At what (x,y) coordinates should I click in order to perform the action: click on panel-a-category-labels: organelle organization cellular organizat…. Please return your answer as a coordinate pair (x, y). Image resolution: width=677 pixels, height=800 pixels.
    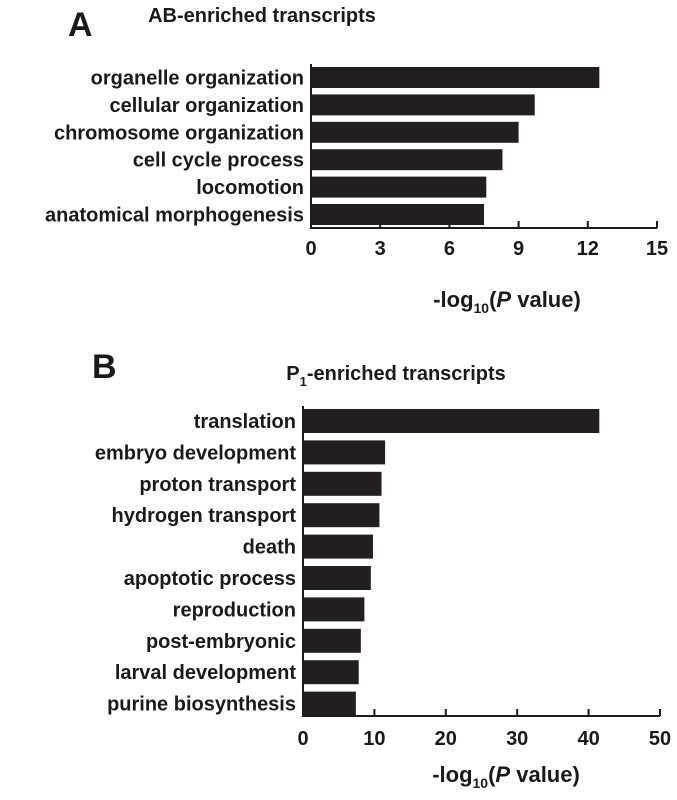
    Looking at the image, I should click on (174, 147).